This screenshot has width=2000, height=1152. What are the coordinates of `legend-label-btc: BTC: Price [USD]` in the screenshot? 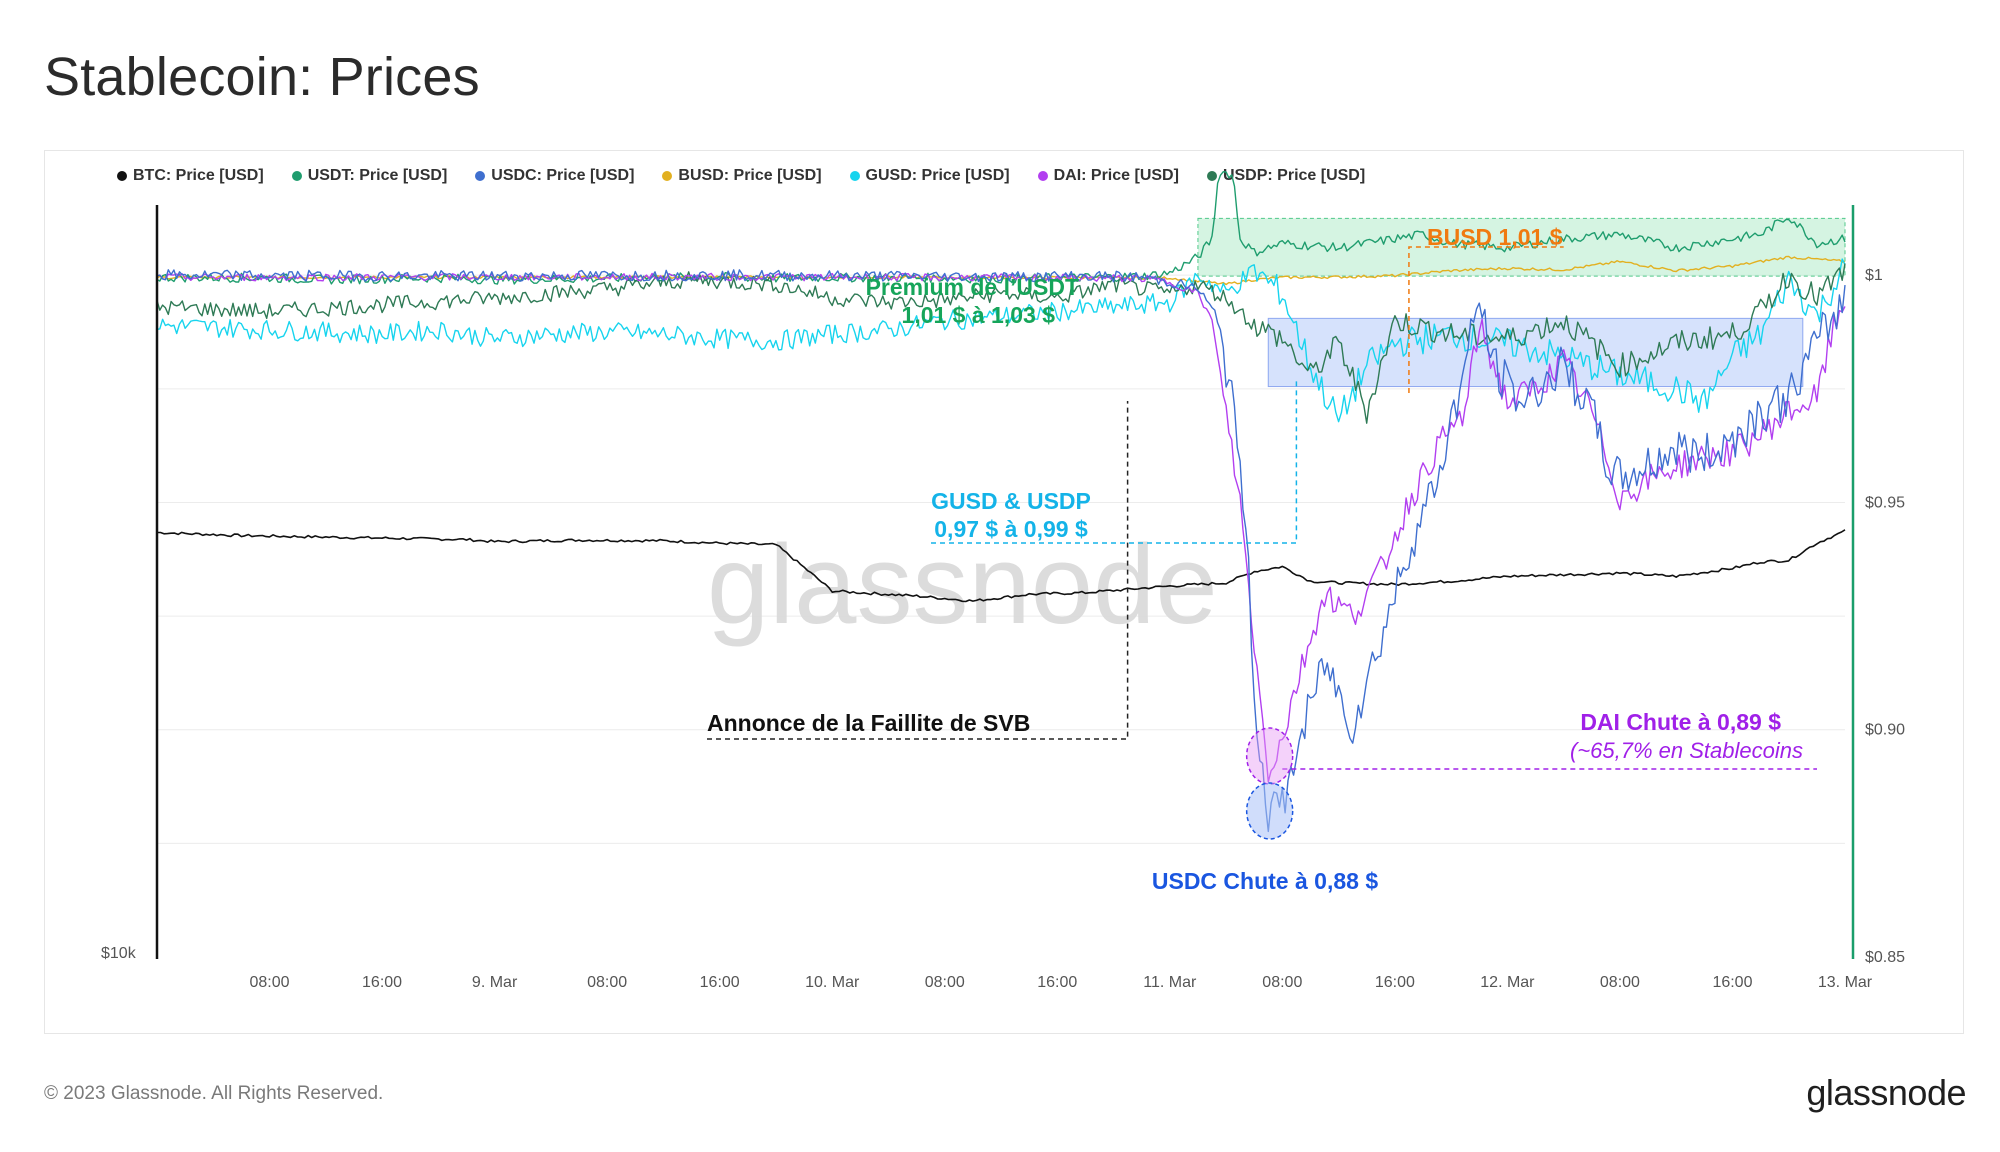 It's located at (198, 175).